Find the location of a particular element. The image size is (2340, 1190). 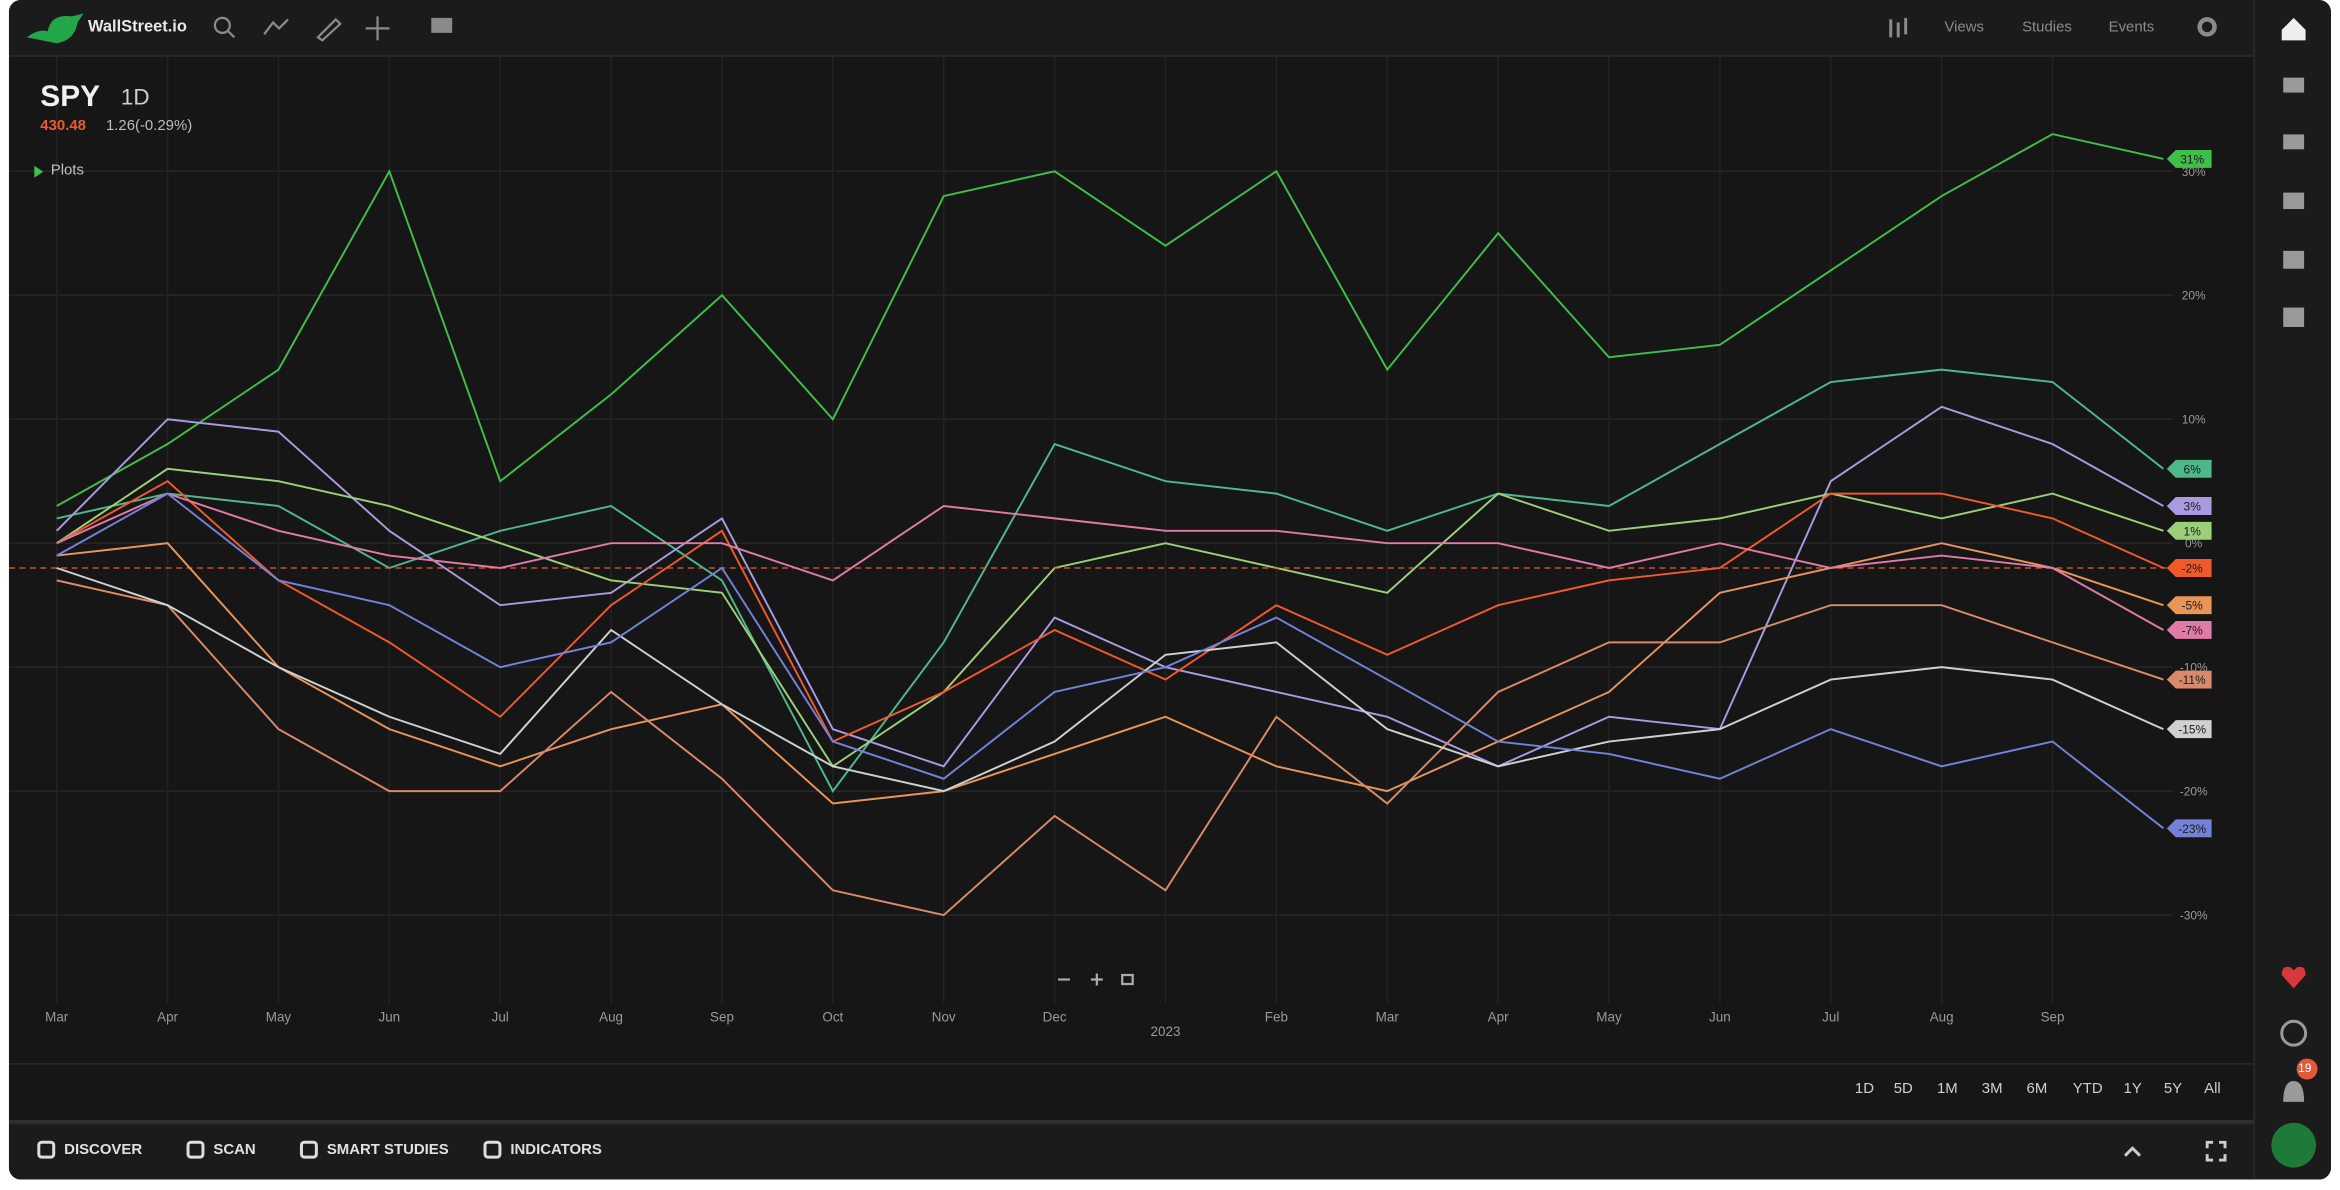

value-label: -23% is located at coordinates (2192, 829).